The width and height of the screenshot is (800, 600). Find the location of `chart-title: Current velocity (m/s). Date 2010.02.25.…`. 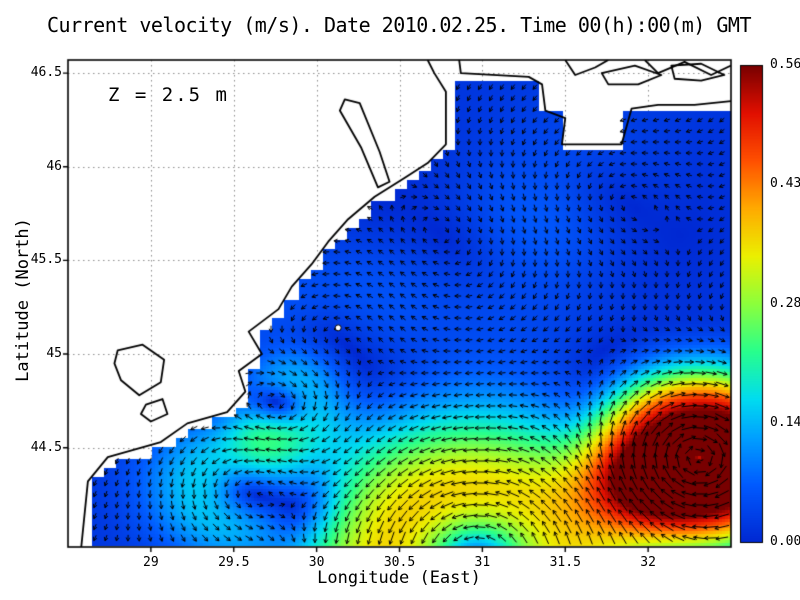

chart-title: Current velocity (m/s). Date 2010.02.25.… is located at coordinates (399, 25).